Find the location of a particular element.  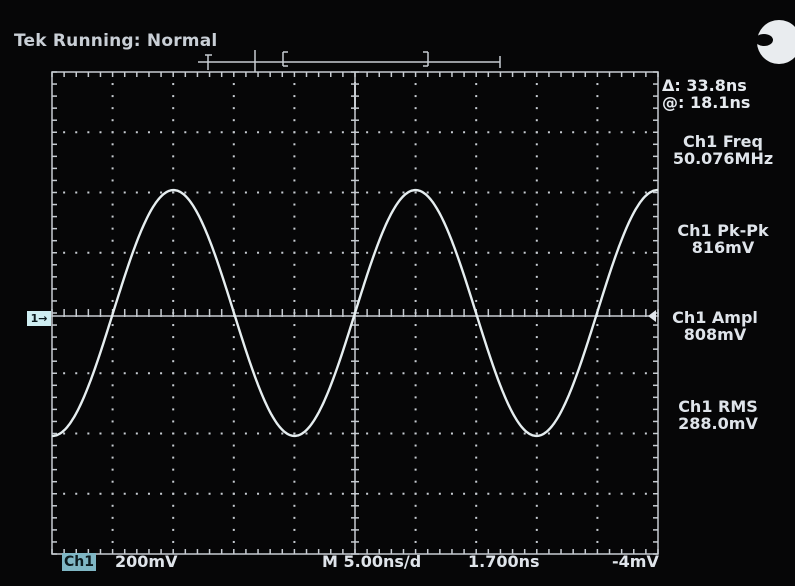

ch1-channel-tag: Ch1 is located at coordinates (79, 562).